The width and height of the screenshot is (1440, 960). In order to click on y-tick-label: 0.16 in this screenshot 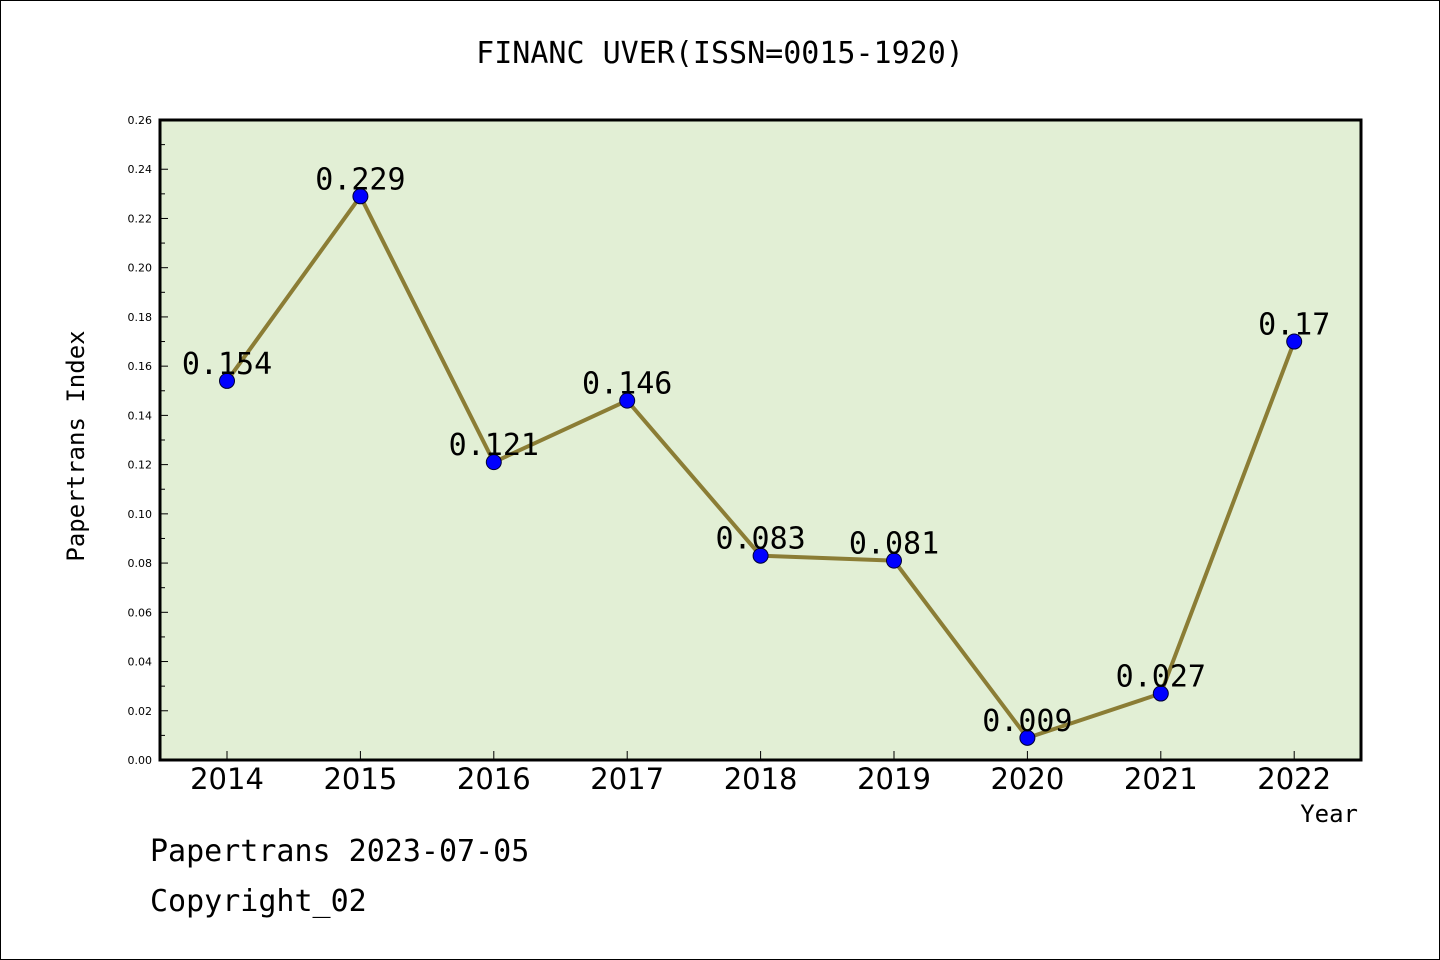, I will do `click(140, 366)`.